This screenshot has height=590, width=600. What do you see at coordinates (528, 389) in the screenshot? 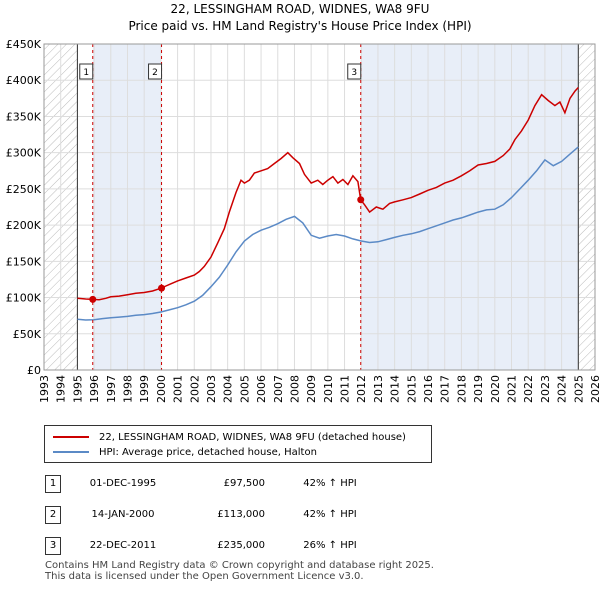
I see `x-tick-label: 2022` at bounding box center [528, 389].